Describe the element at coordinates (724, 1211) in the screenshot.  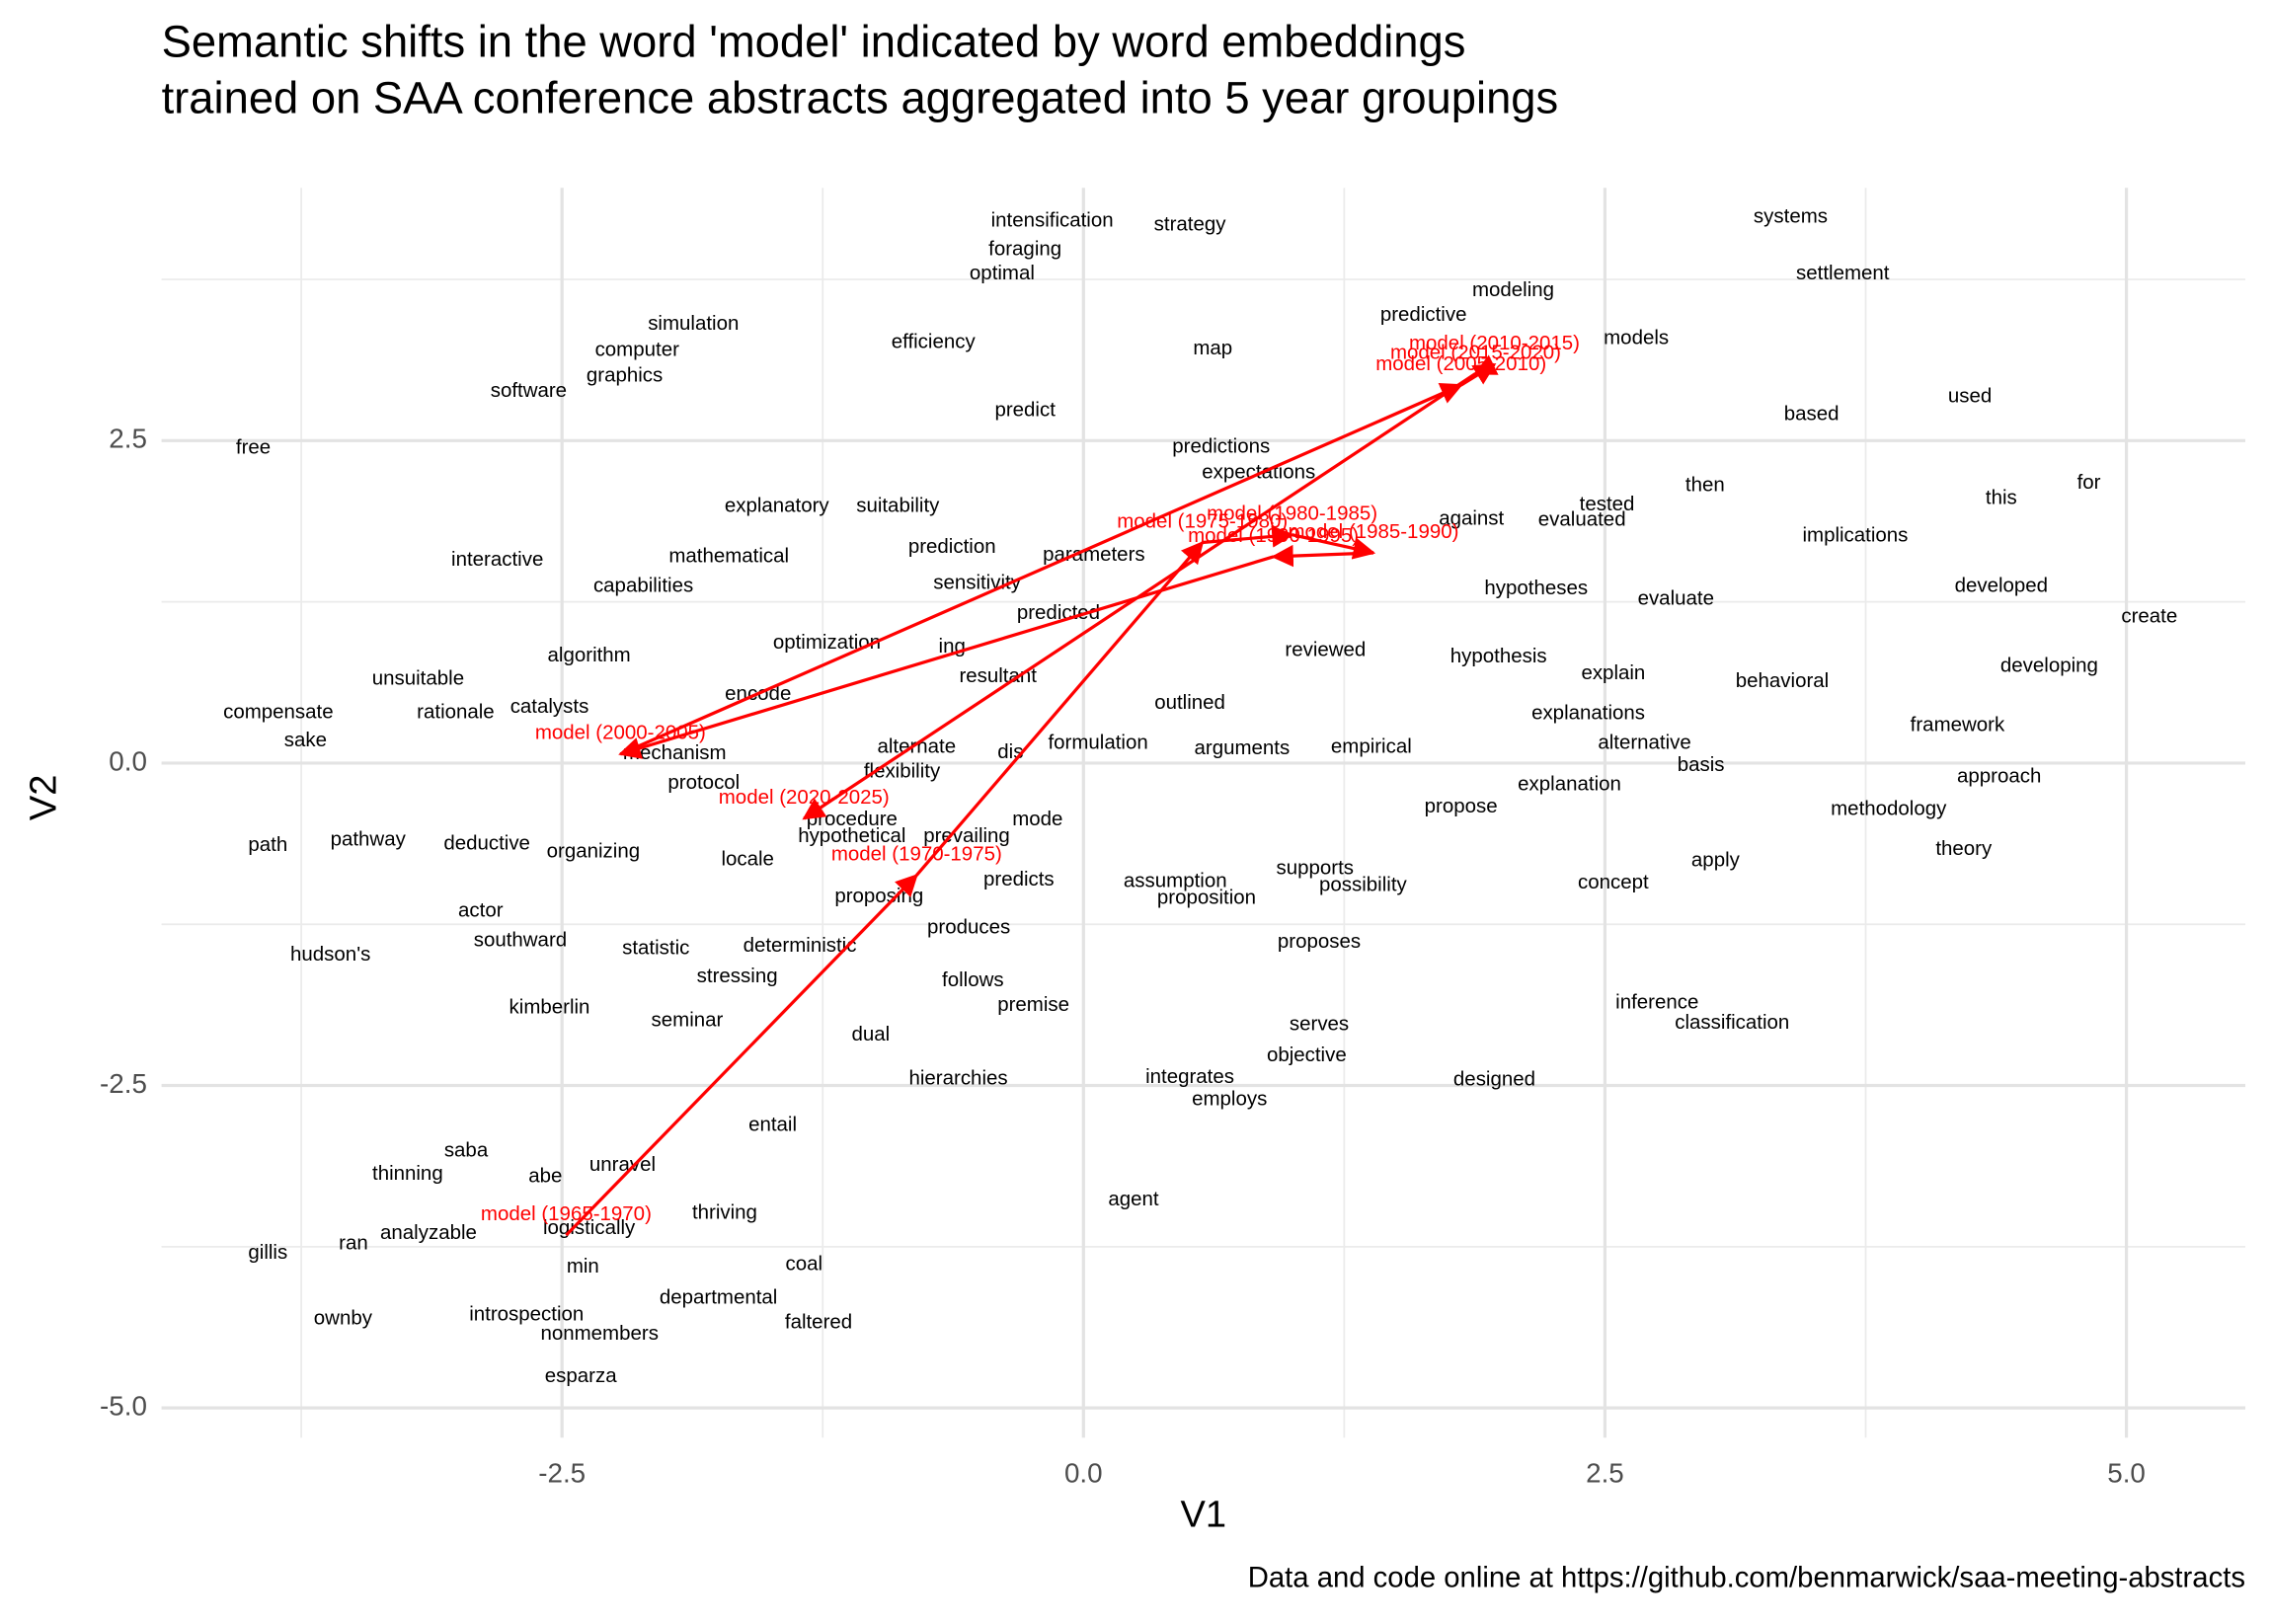
I see `word-label: thriving` at that location.